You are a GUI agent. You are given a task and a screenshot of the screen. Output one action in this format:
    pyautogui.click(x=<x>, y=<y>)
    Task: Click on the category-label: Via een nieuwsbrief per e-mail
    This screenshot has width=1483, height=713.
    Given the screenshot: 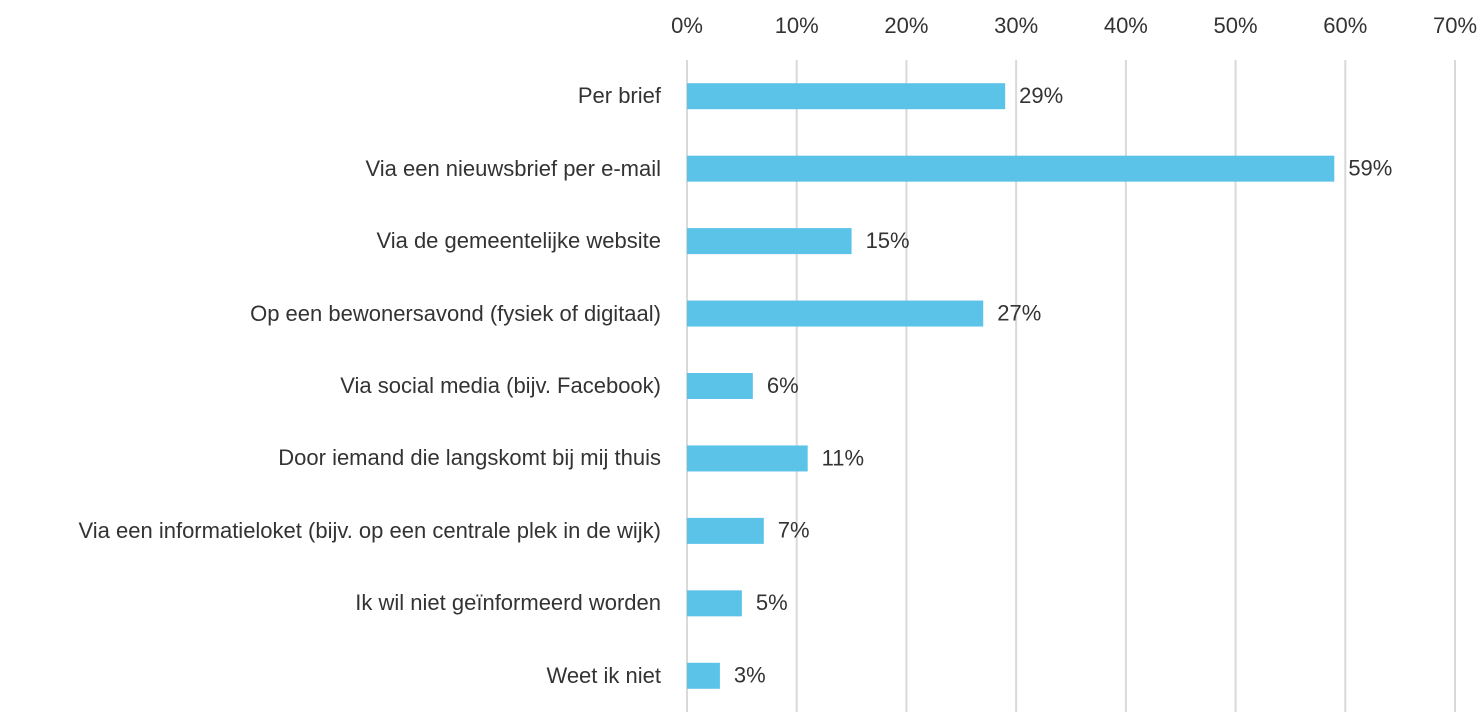 What is the action you would take?
    pyautogui.click(x=513, y=168)
    